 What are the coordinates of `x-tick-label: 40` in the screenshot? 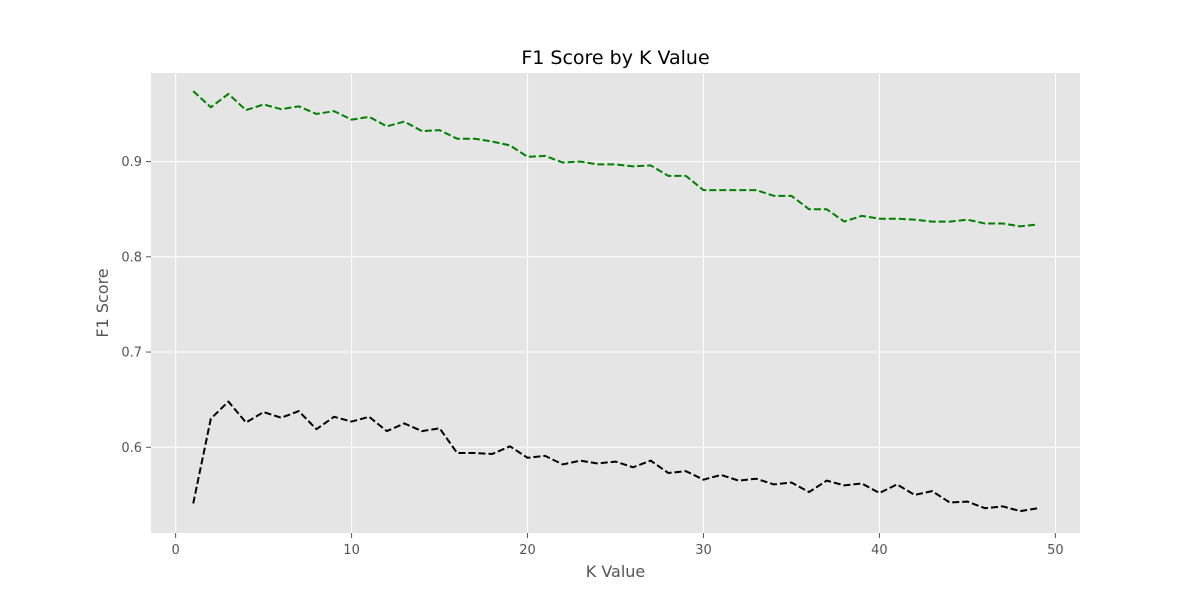 It's located at (879, 550).